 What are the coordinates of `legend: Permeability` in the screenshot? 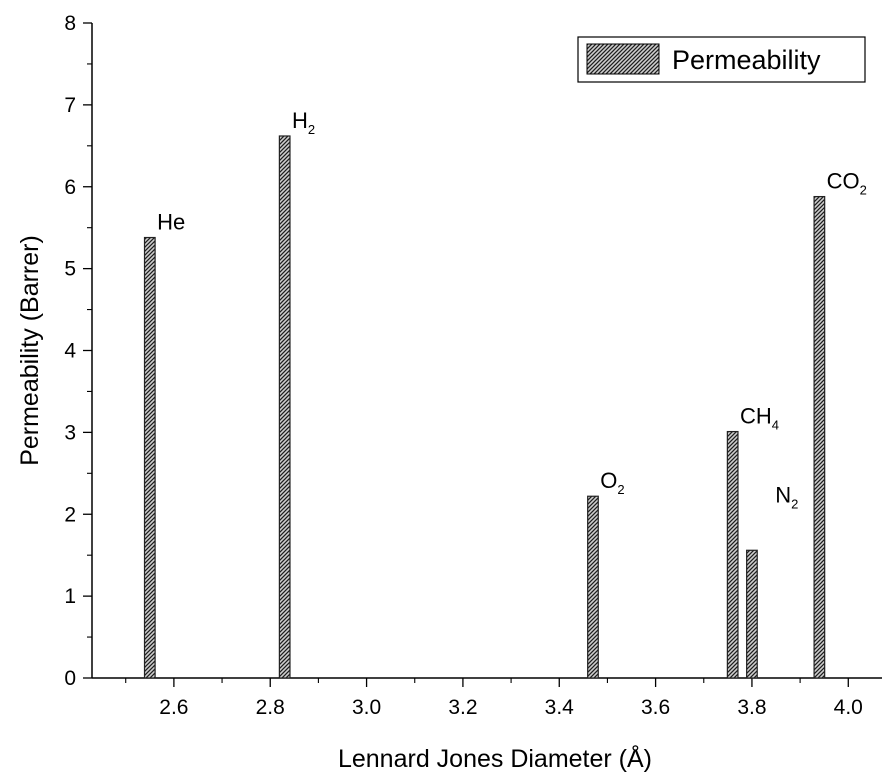 It's located at (721, 59).